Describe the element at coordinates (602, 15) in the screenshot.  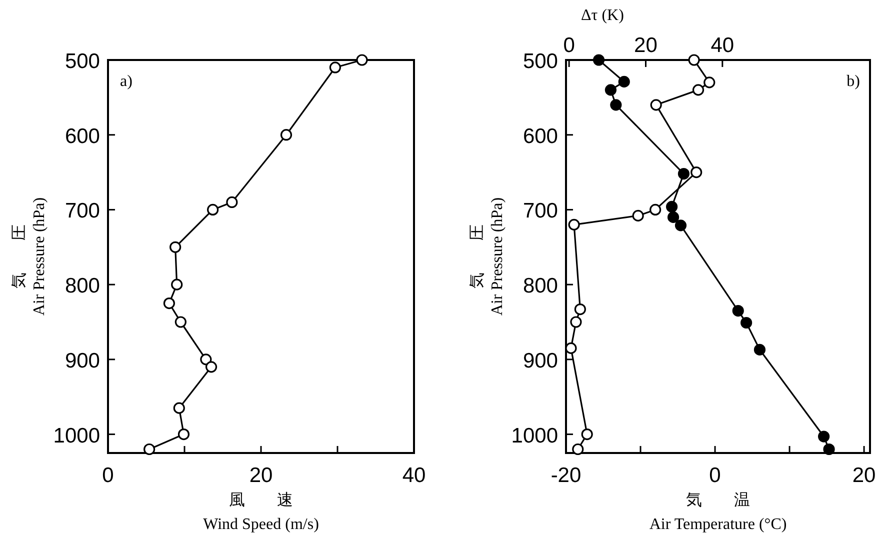
I see `x2-axis-title: Δτ (K)` at that location.